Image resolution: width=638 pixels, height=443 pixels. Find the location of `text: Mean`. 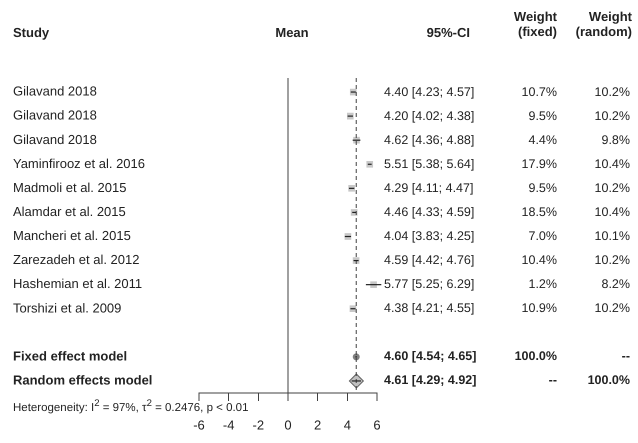

text: Mean is located at coordinates (292, 32).